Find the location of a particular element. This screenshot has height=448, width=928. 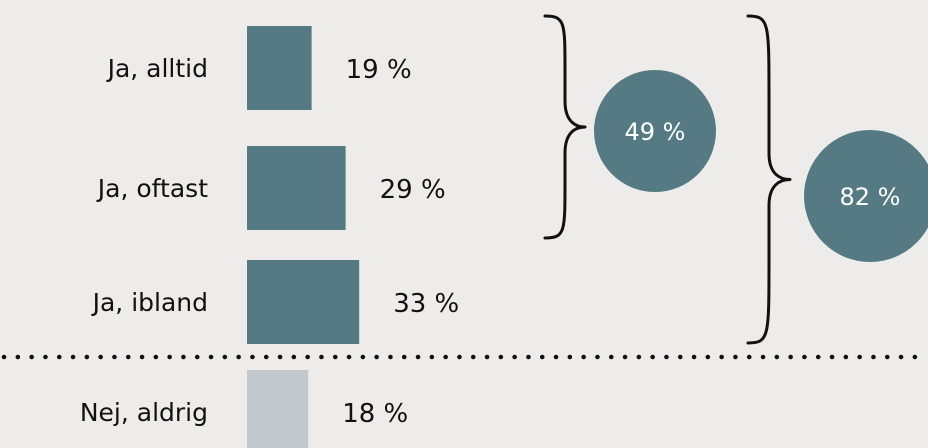

bars-layer is located at coordinates (303, 237).